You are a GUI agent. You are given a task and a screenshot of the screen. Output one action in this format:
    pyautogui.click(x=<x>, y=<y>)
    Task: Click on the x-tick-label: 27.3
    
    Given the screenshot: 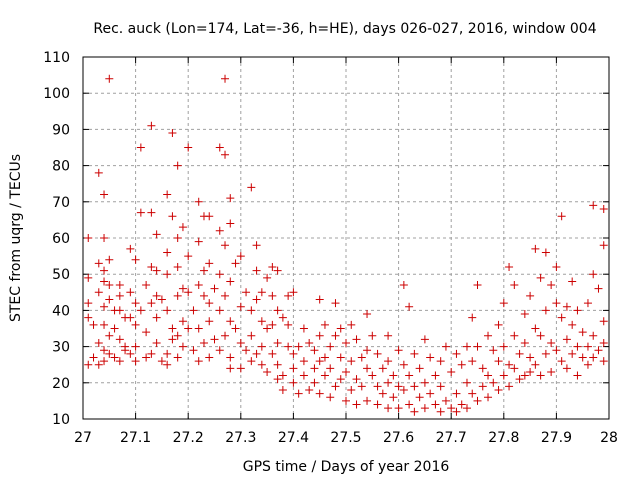 What is the action you would take?
    pyautogui.click(x=240, y=438)
    